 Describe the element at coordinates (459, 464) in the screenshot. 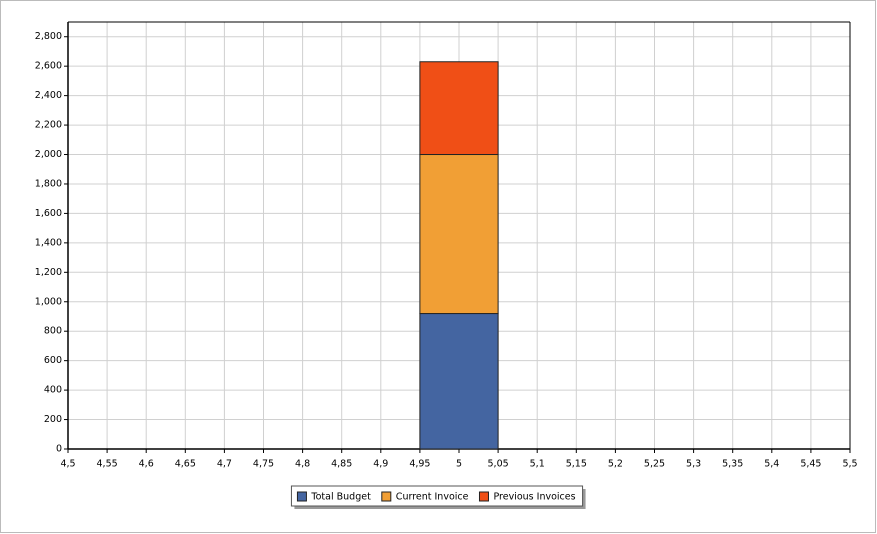

I see `x-tick-label: 5` at that location.